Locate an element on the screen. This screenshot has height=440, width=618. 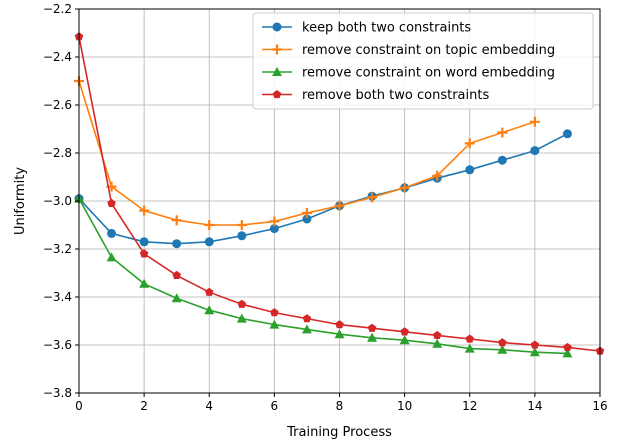
legend-item: remove both two constraints is located at coordinates (375, 95).